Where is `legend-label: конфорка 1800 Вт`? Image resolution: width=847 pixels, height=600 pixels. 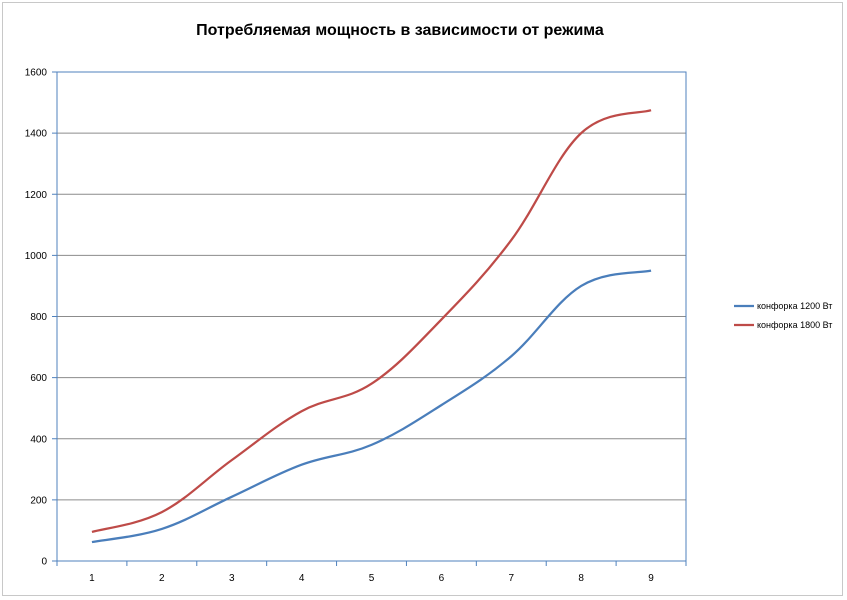
legend-label: конфорка 1800 Вт is located at coordinates (794, 325).